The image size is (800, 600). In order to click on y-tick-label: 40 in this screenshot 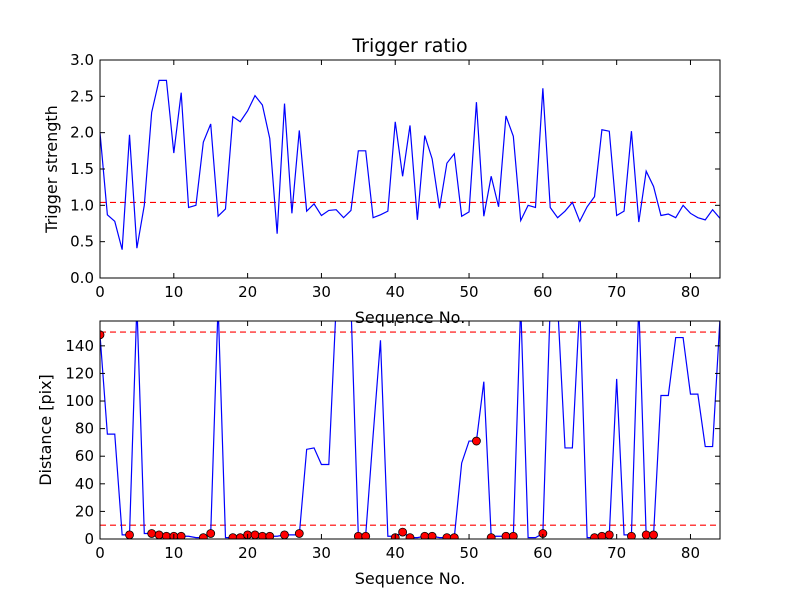, I will do `click(84, 484)`.